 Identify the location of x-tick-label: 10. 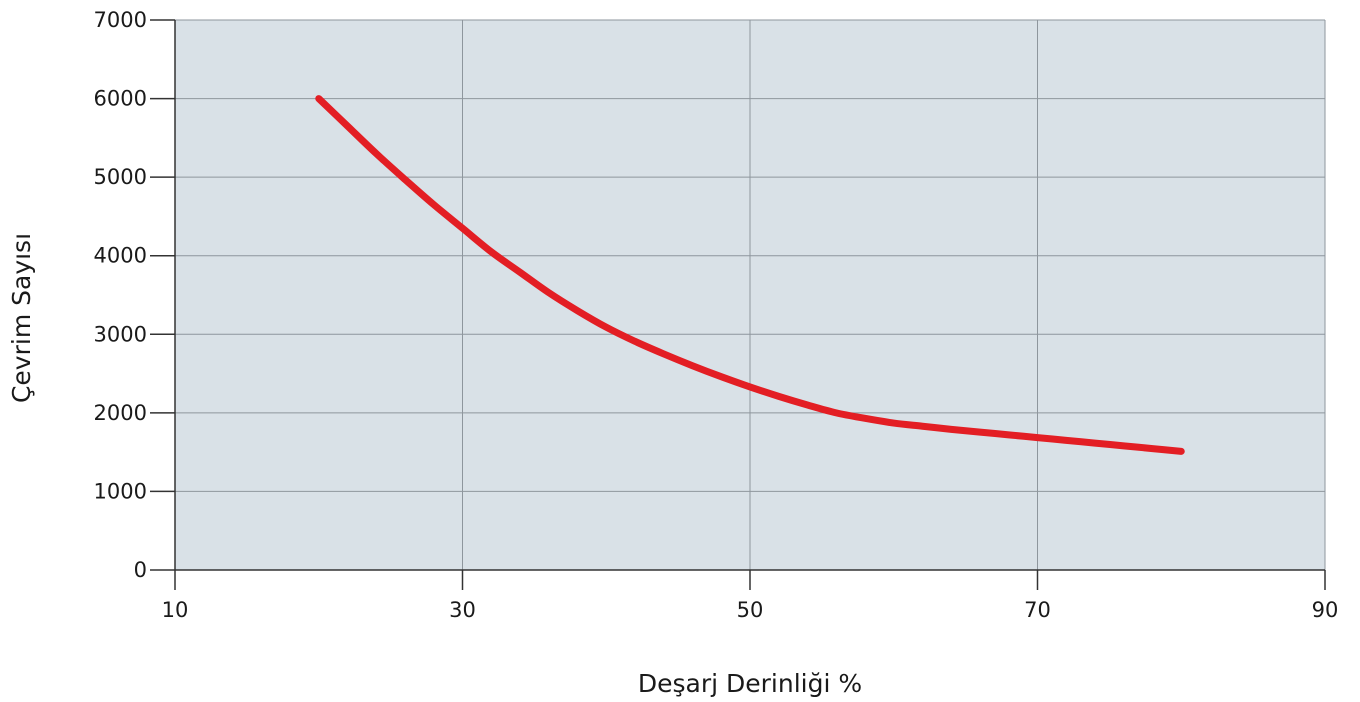
(175, 610).